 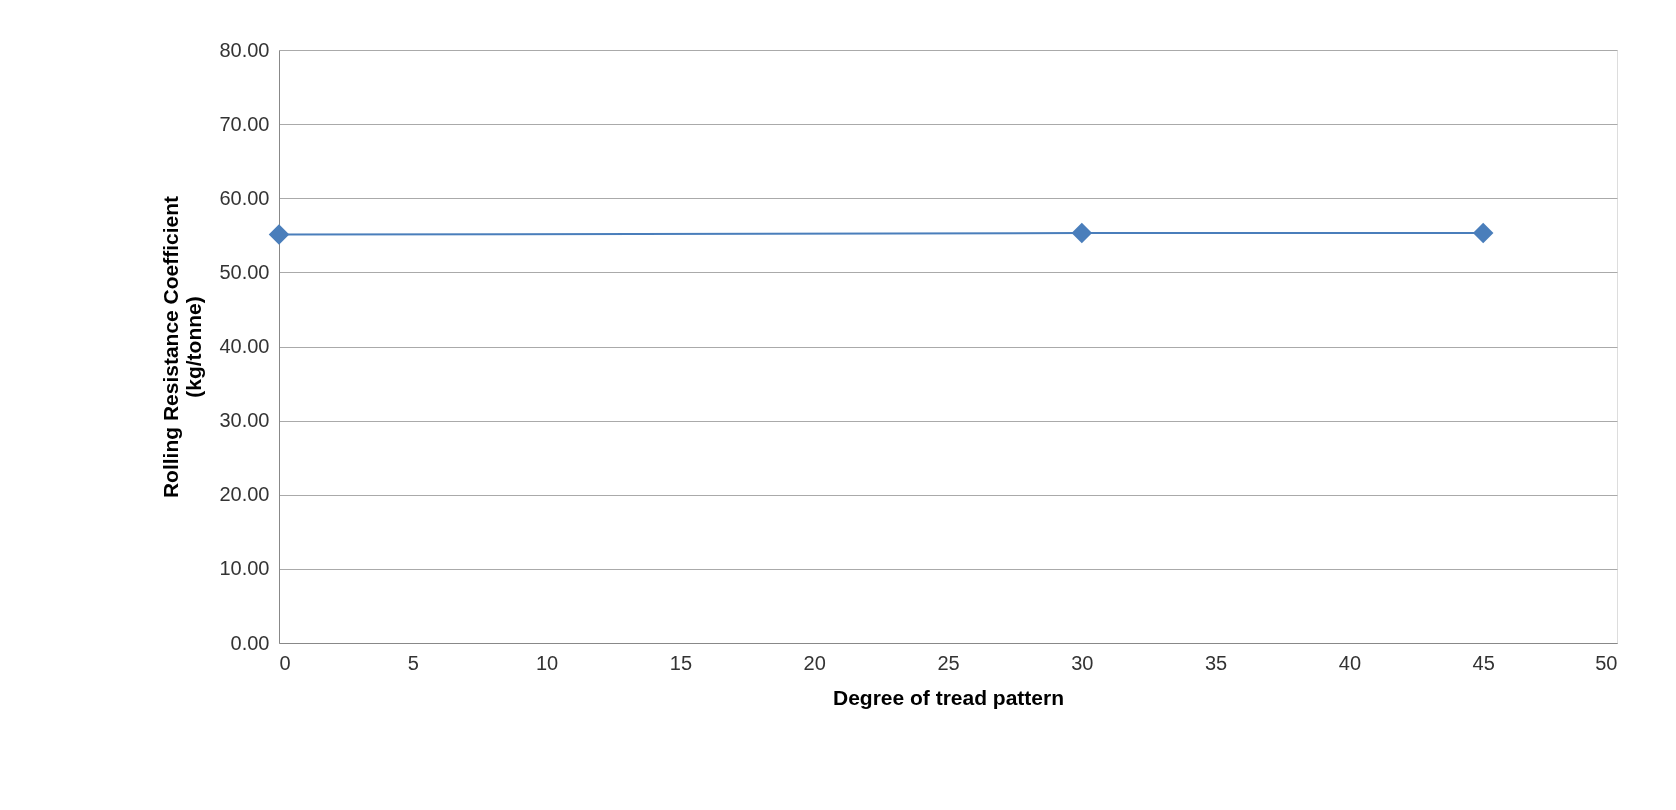 I want to click on y-tick-label: 30.00, so click(x=244, y=420).